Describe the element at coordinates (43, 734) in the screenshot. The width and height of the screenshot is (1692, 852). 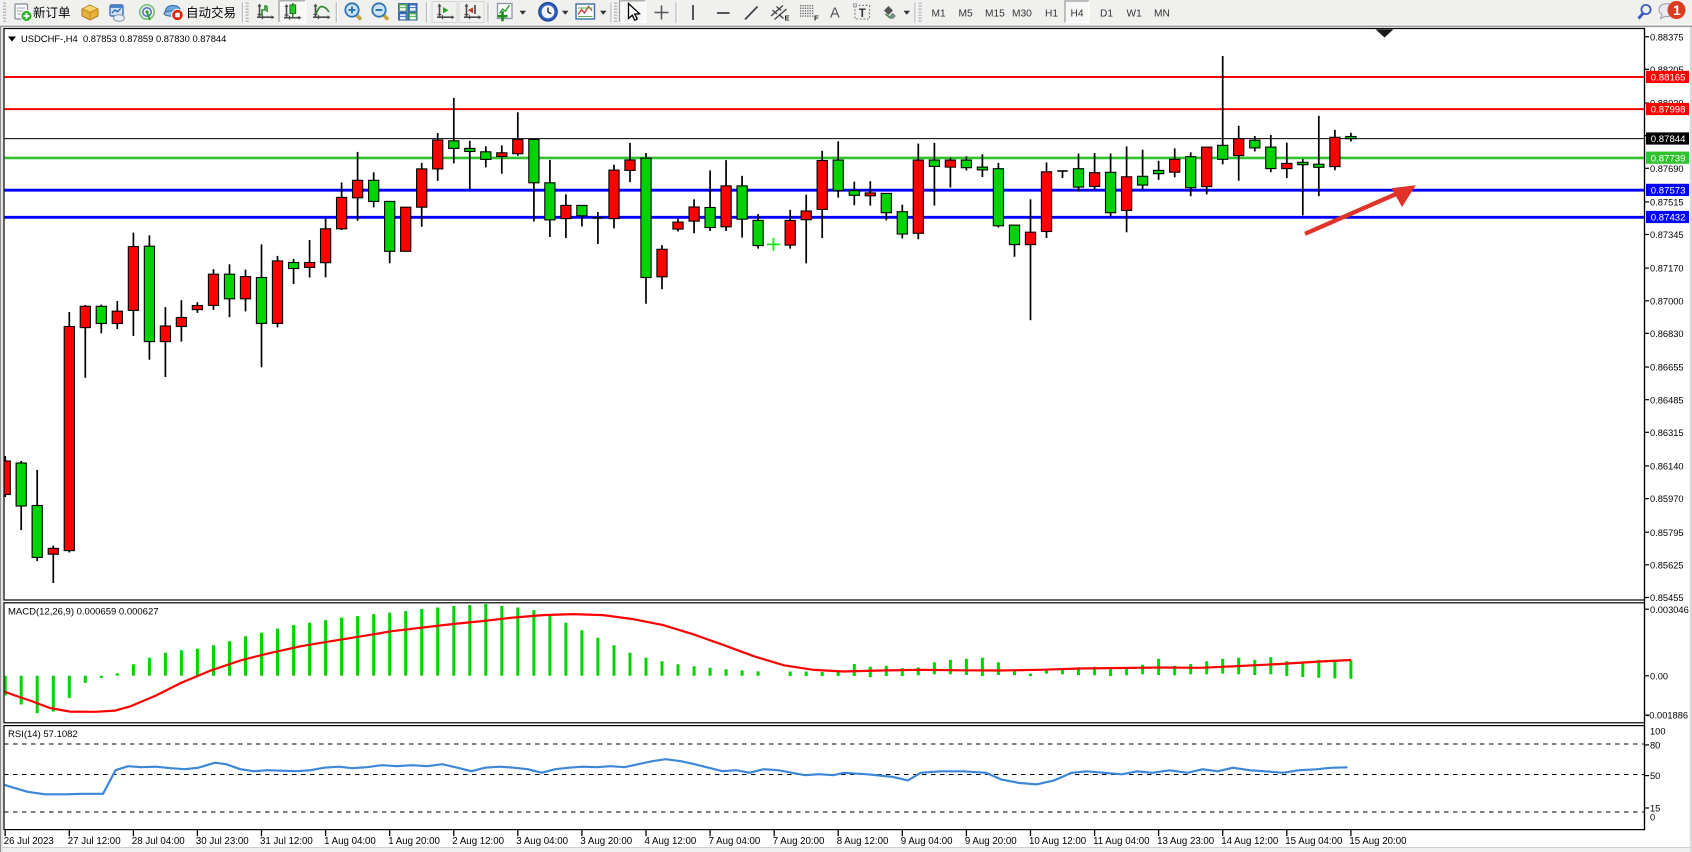
I see `svg-text: RSI(14) 57.1082` at that location.